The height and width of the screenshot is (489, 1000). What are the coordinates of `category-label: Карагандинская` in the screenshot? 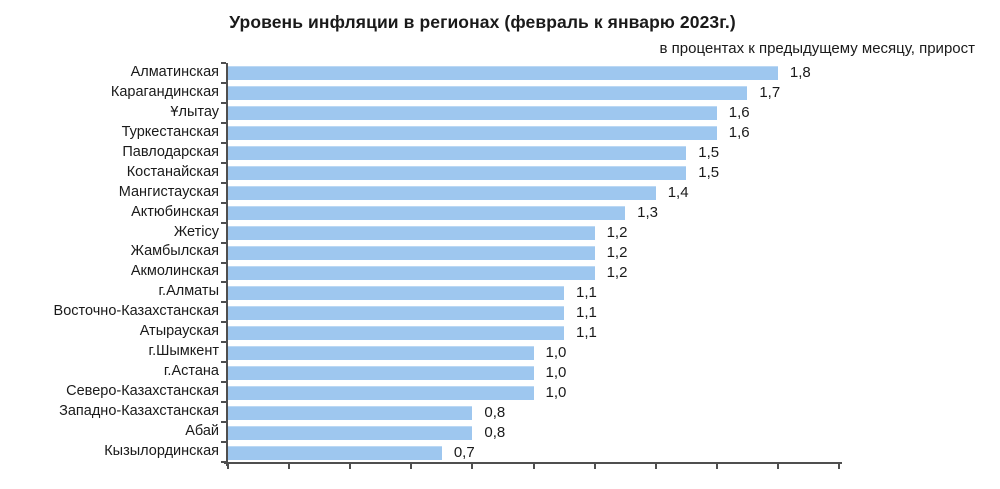 It's located at (164, 91).